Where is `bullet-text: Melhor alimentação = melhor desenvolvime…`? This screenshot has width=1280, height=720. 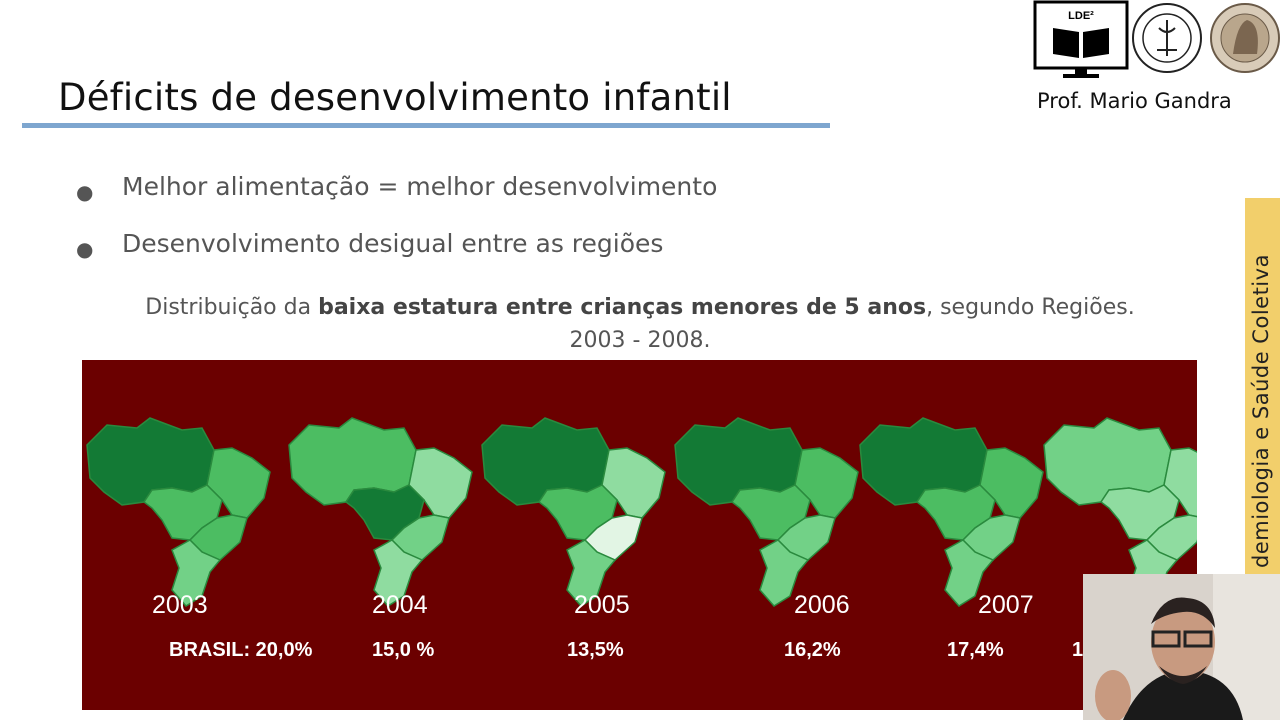
bullet-text: Melhor alimentação = melhor desenvolvime… is located at coordinates (420, 186).